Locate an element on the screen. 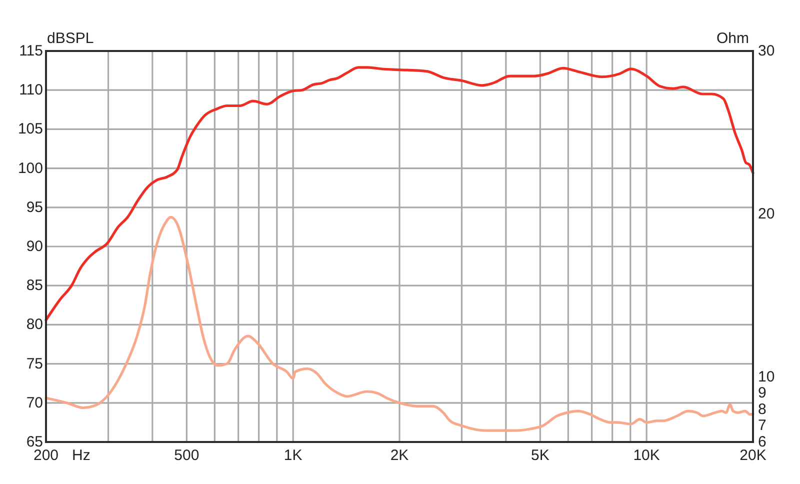 Image resolution: width=800 pixels, height=484 pixels. y-tick-label: 80 is located at coordinates (34, 325).